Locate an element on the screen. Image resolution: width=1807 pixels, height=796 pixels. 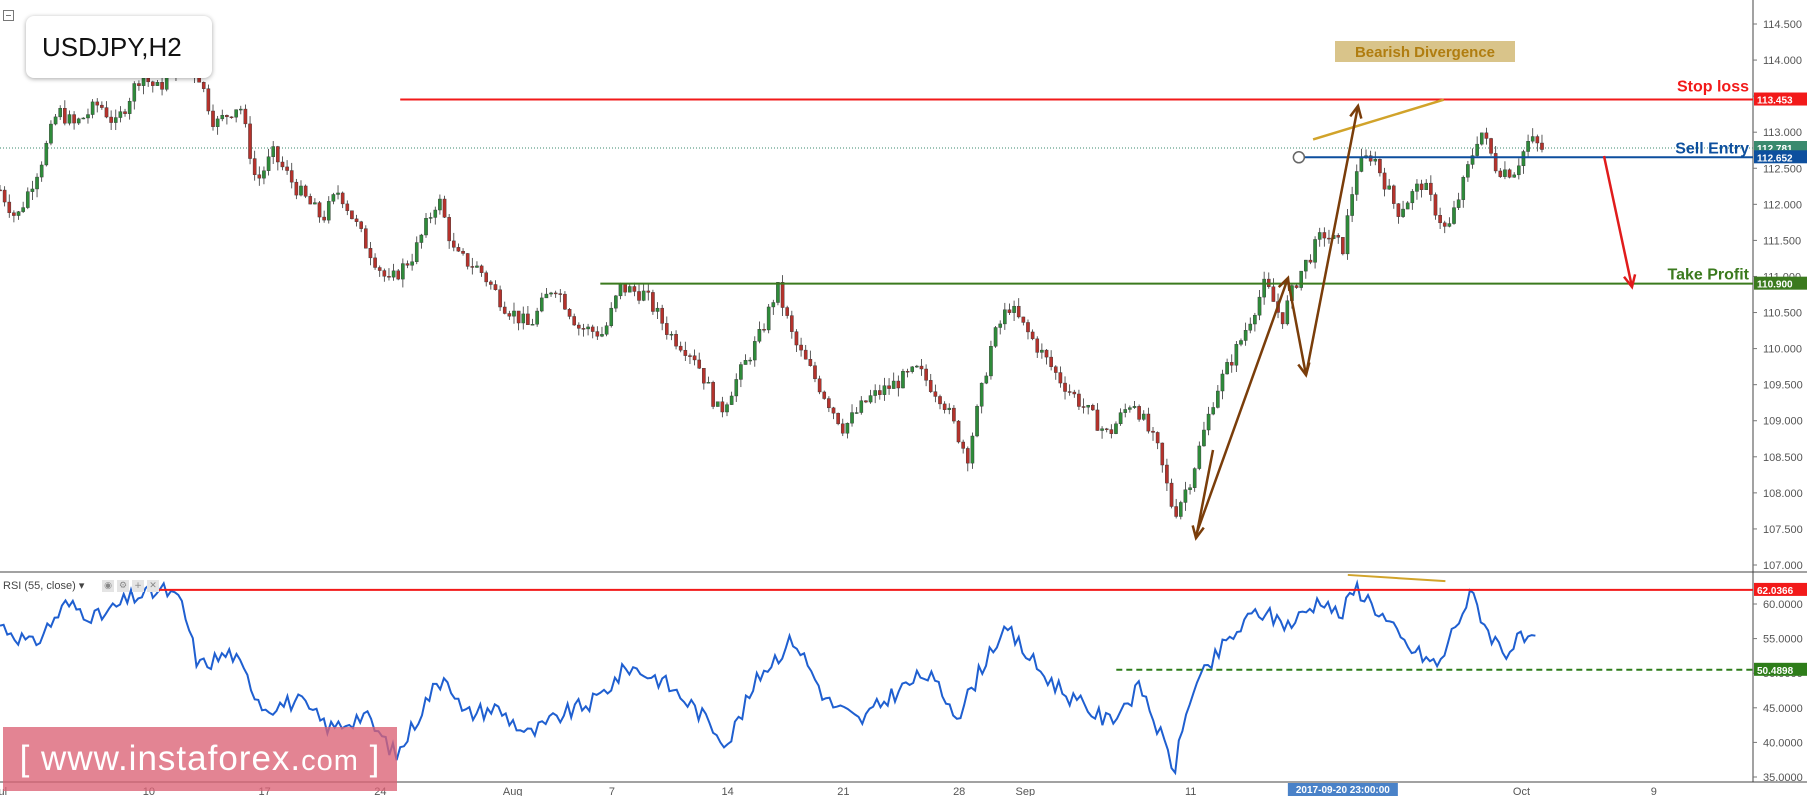
settings-icon: ⚙ is located at coordinates (123, 586).